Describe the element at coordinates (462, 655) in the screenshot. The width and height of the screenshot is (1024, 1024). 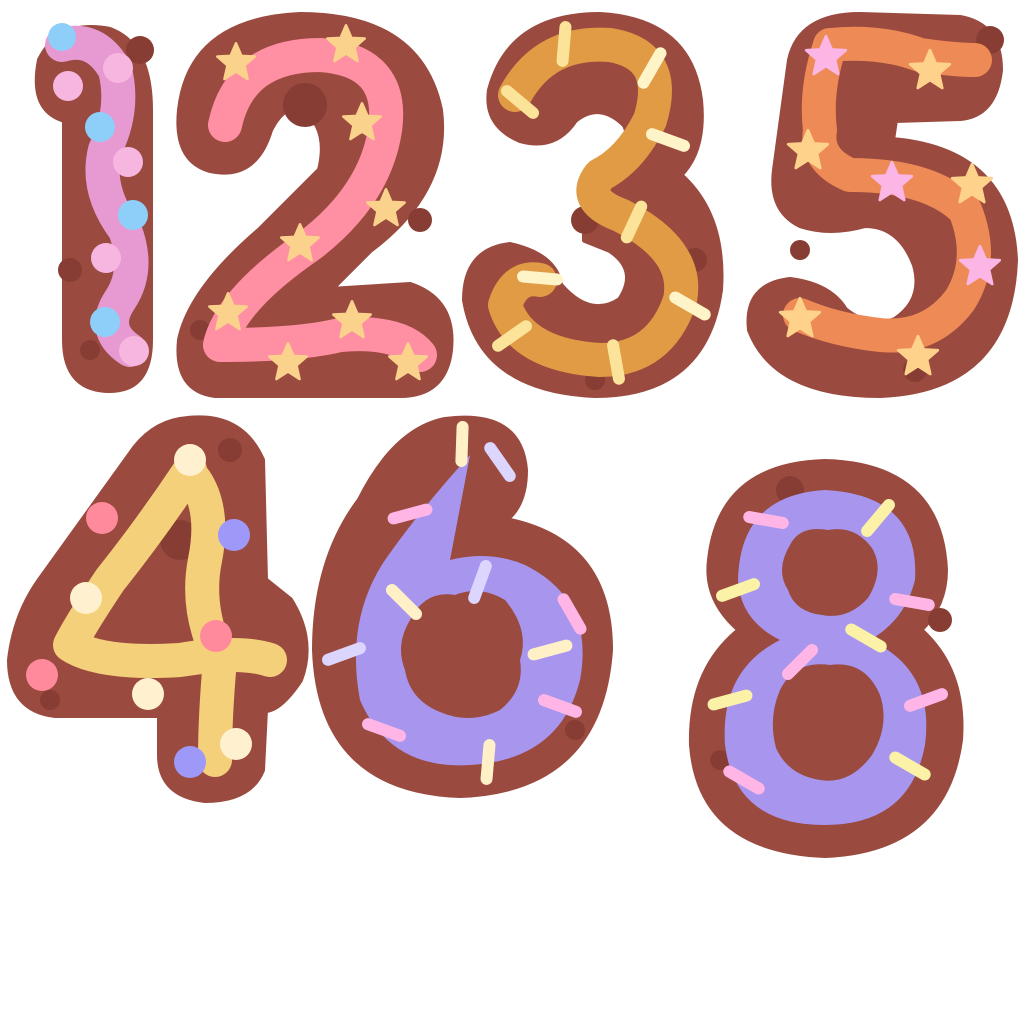
I see `donut-hole` at that location.